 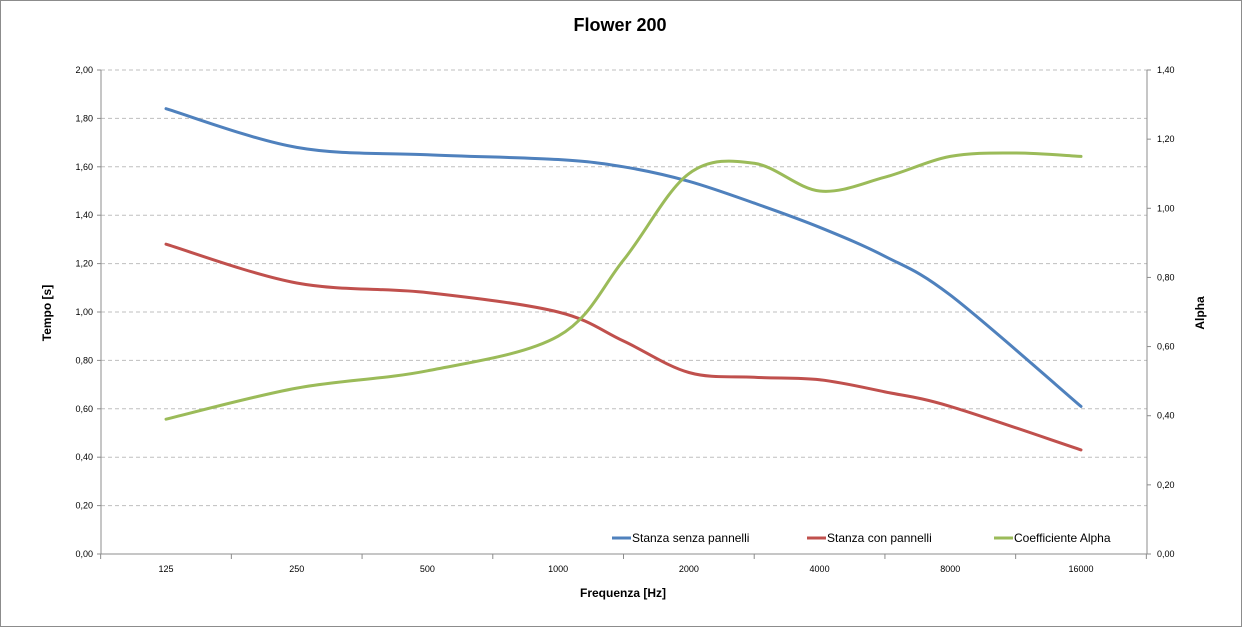 What do you see at coordinates (84, 409) in the screenshot?
I see `y-tick-label: 0,60` at bounding box center [84, 409].